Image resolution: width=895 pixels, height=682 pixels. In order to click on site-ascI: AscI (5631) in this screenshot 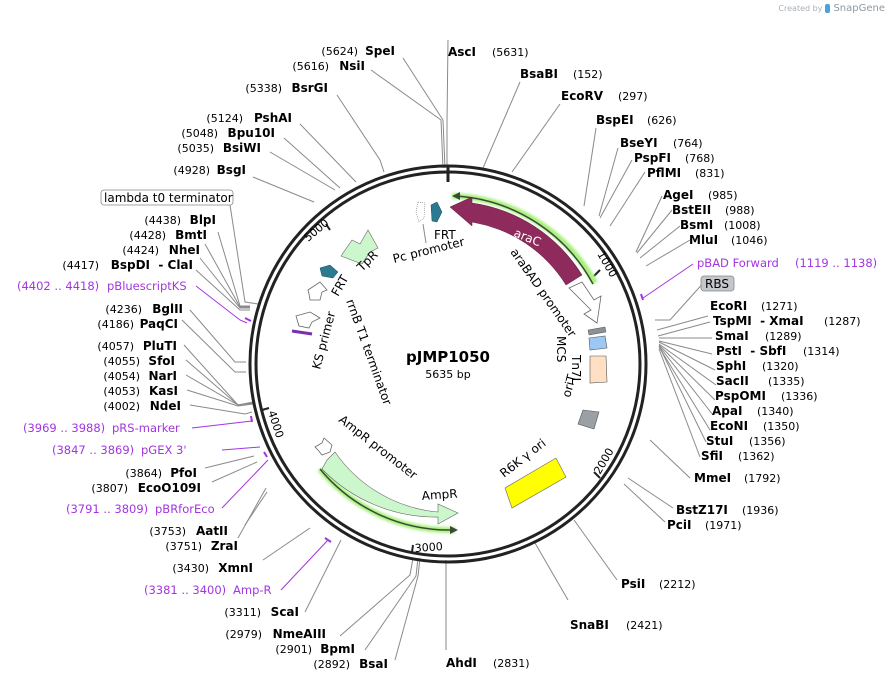, I will do `click(488, 52)`.